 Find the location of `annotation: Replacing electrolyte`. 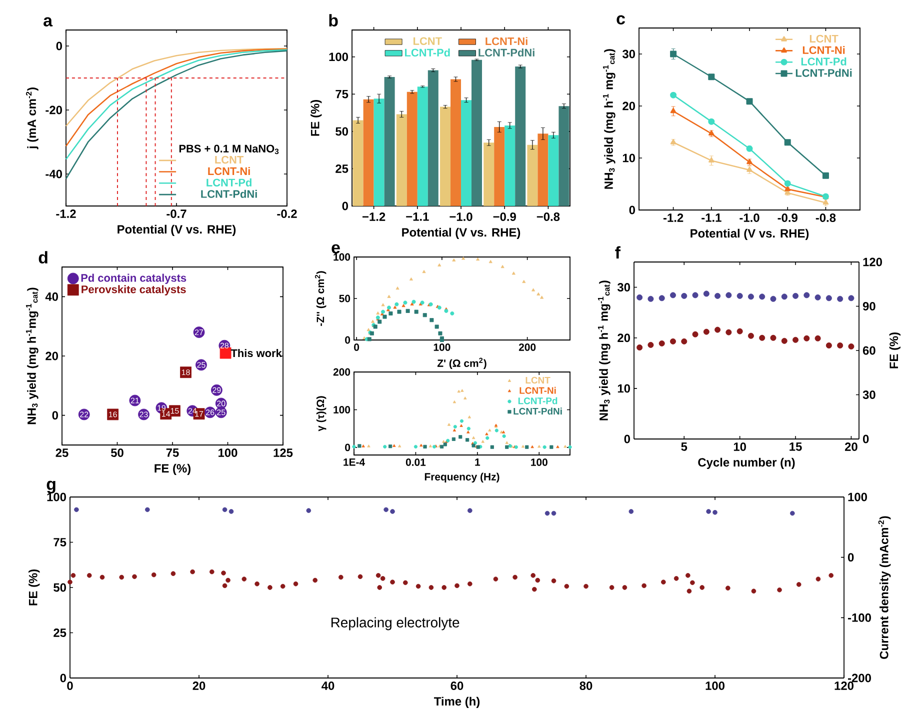

annotation: Replacing electrolyte is located at coordinates (395, 623).